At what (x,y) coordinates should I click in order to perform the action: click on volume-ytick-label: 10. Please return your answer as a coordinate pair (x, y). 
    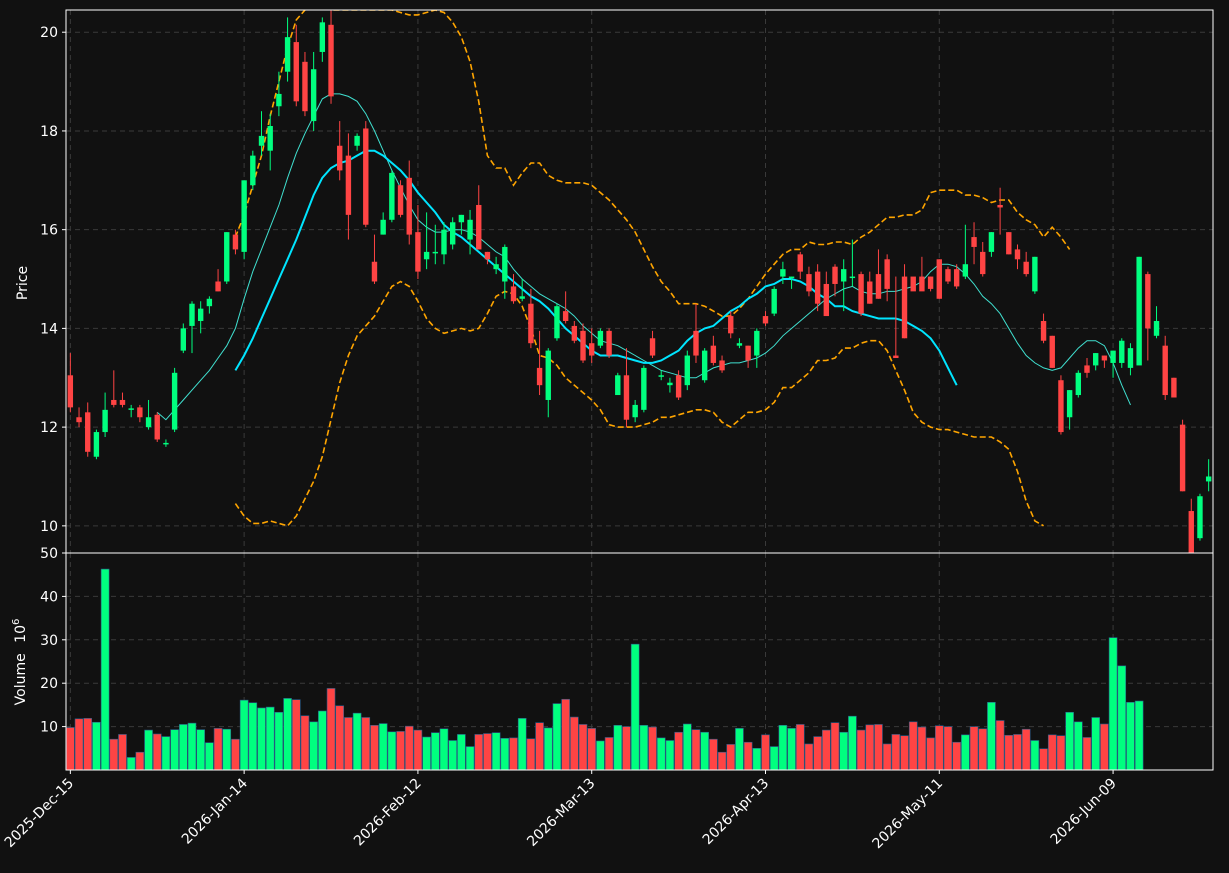
    Looking at the image, I should click on (49, 728).